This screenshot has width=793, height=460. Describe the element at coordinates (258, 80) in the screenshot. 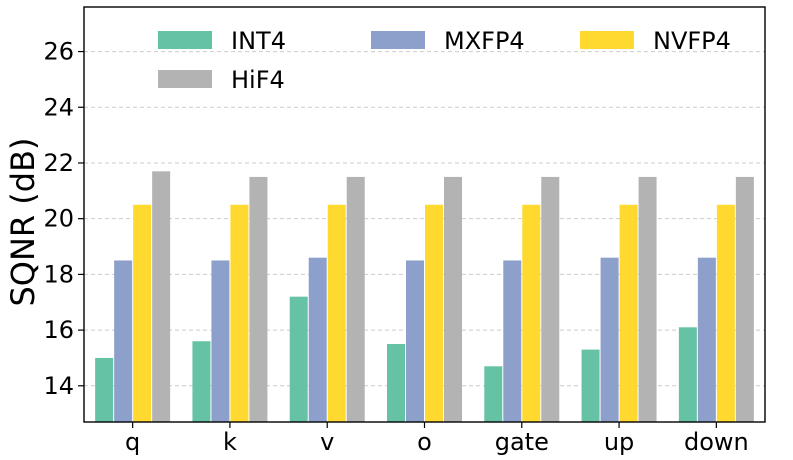

I see `legend-label-hif4: HiF4` at that location.